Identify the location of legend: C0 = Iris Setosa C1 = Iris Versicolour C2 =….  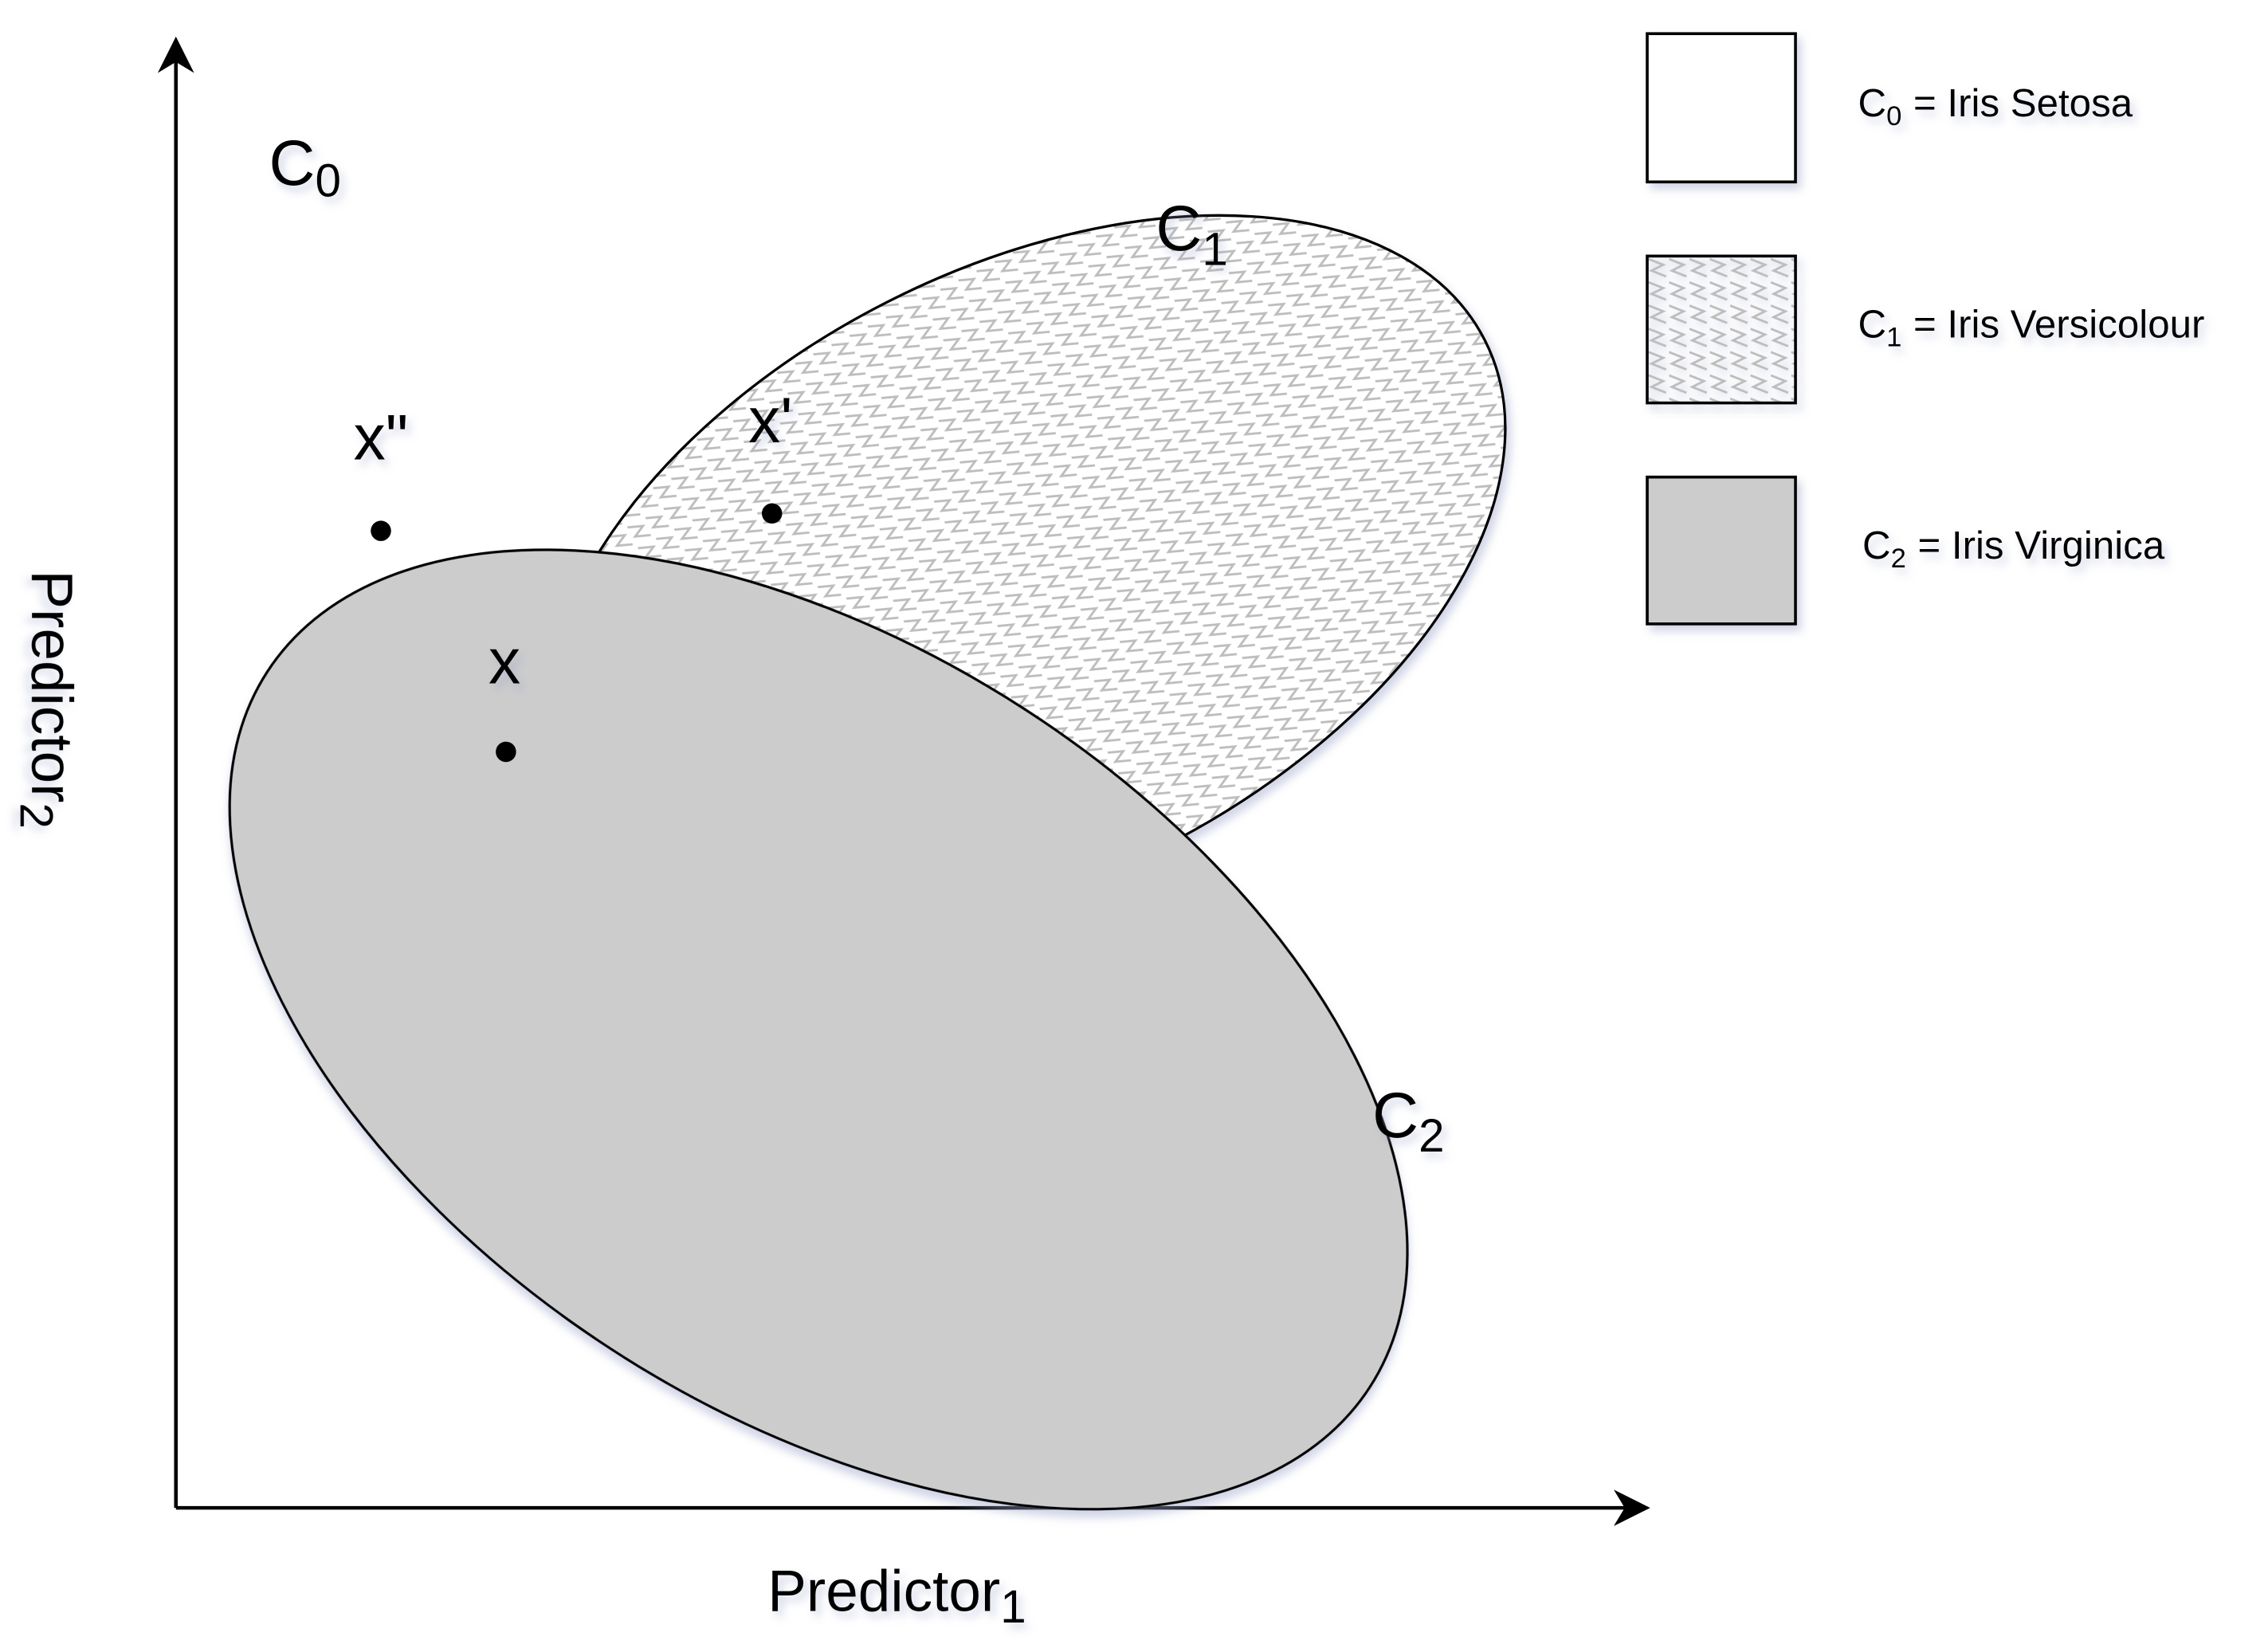
(1925, 329).